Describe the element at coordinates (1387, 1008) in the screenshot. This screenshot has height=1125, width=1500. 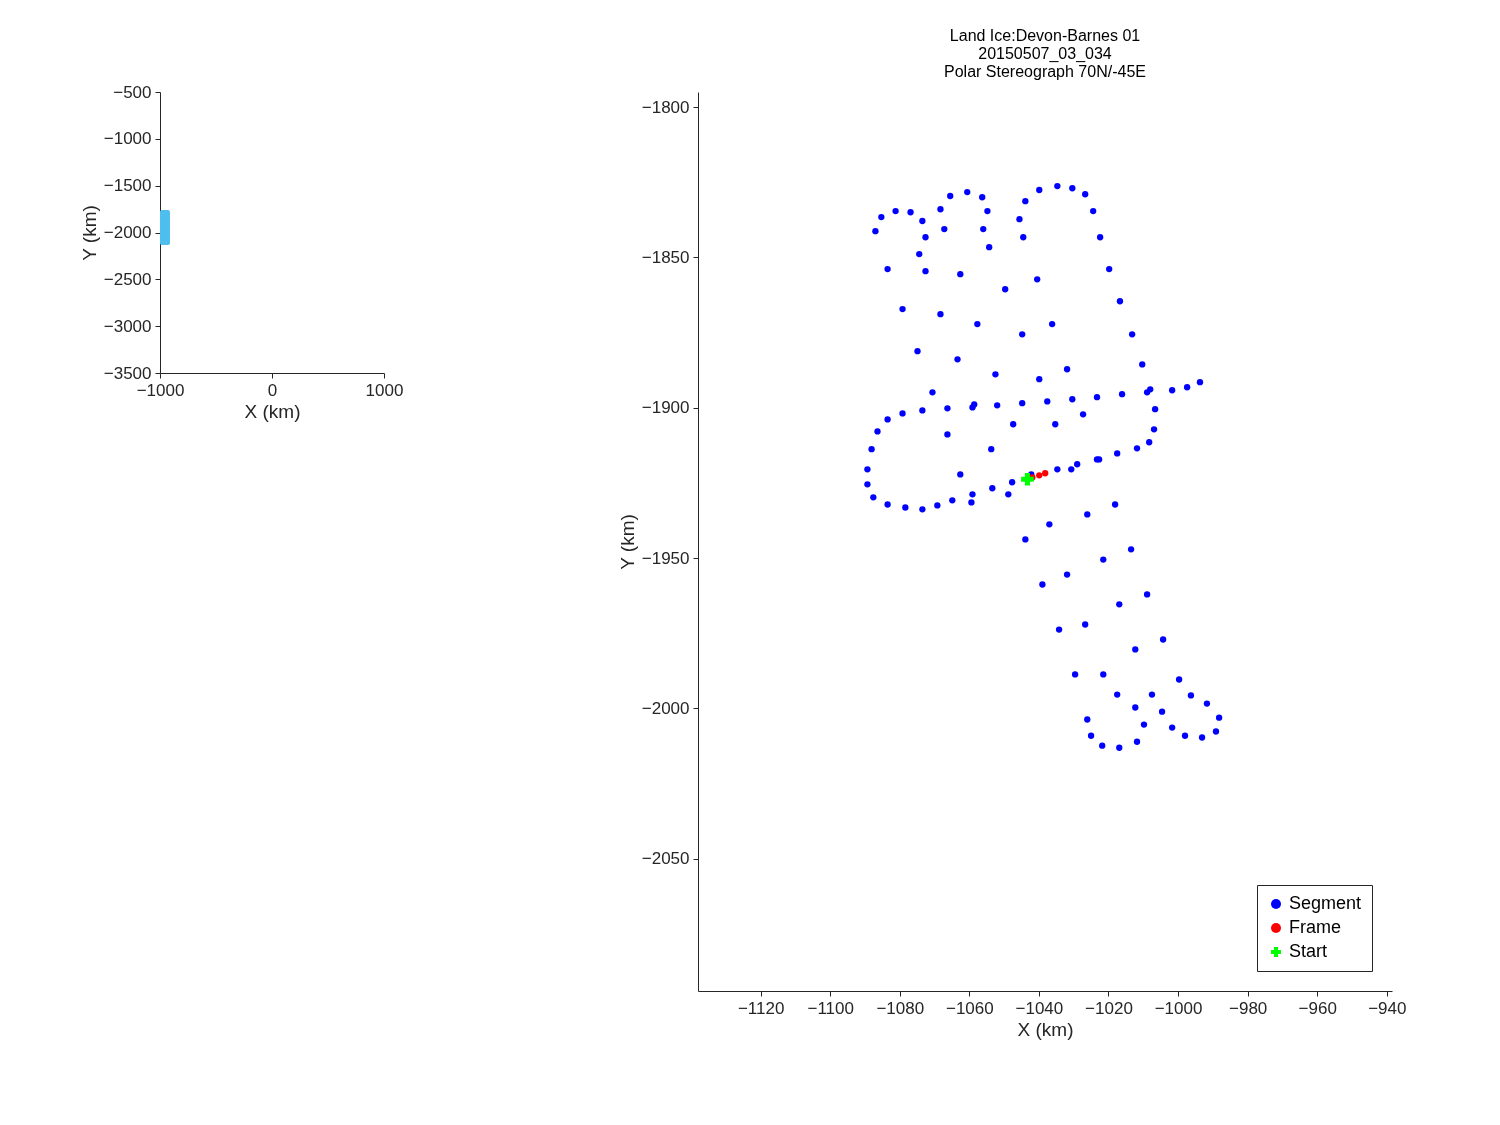
I see `x-tick-label: −940` at that location.